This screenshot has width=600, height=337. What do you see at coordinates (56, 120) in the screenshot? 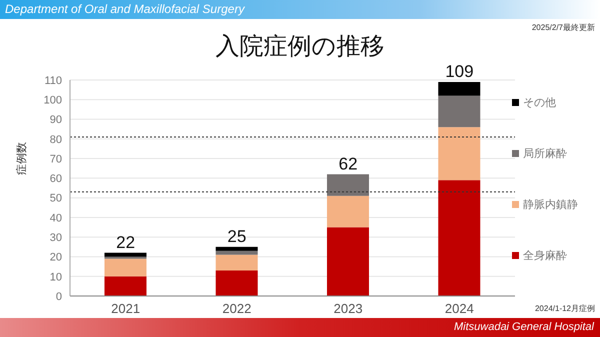
I see `y-tick-label: 90` at bounding box center [56, 120].